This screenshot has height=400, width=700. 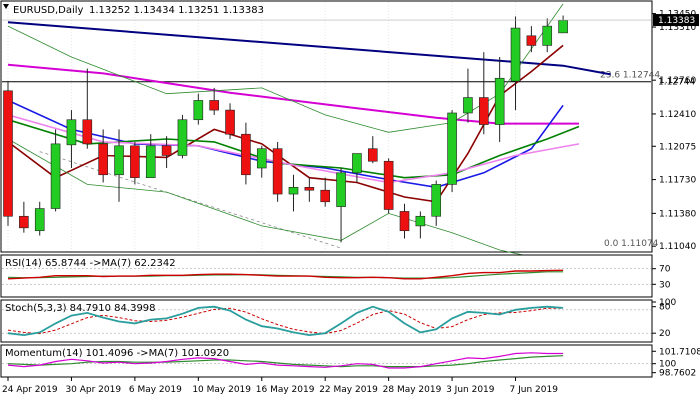 I want to click on momentum-line, so click(x=285, y=360).